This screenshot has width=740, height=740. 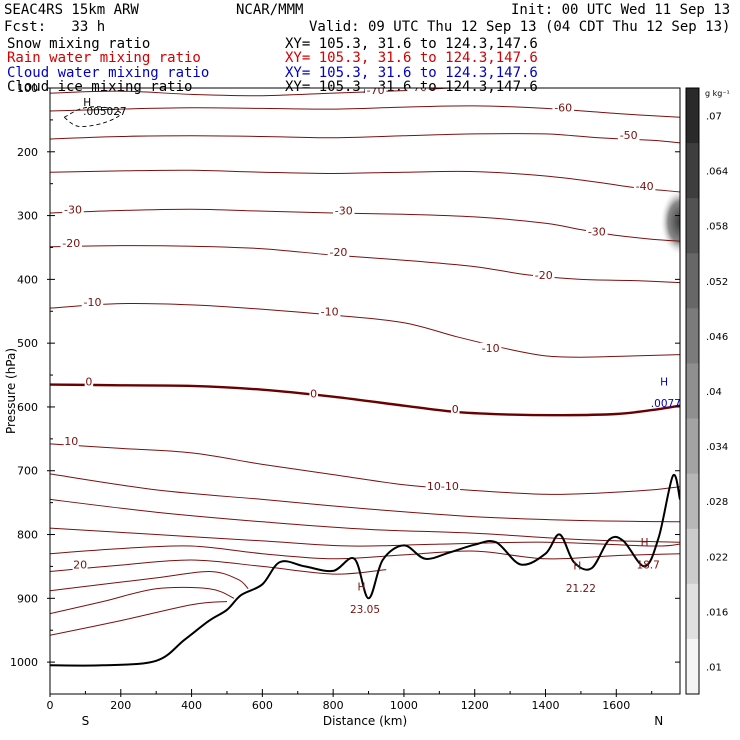 I want to click on x-end-label-left: S, so click(x=86, y=721).